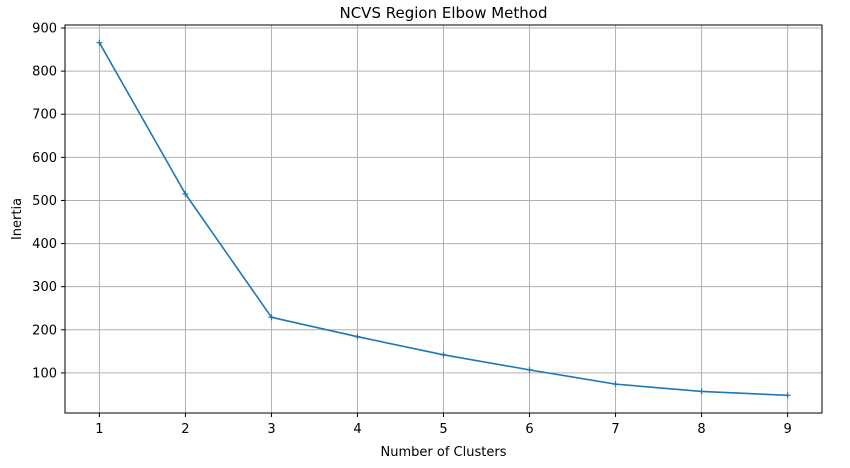  I want to click on y-tick-label: 300, so click(44, 287).